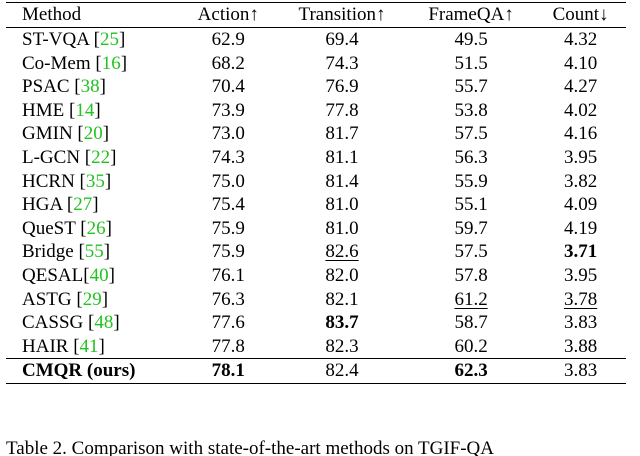 The image size is (640, 456). Describe the element at coordinates (316, 40) in the screenshot. I see `table-row: ST-VQA [25] 62.9 69.4 49.5 4.32` at that location.